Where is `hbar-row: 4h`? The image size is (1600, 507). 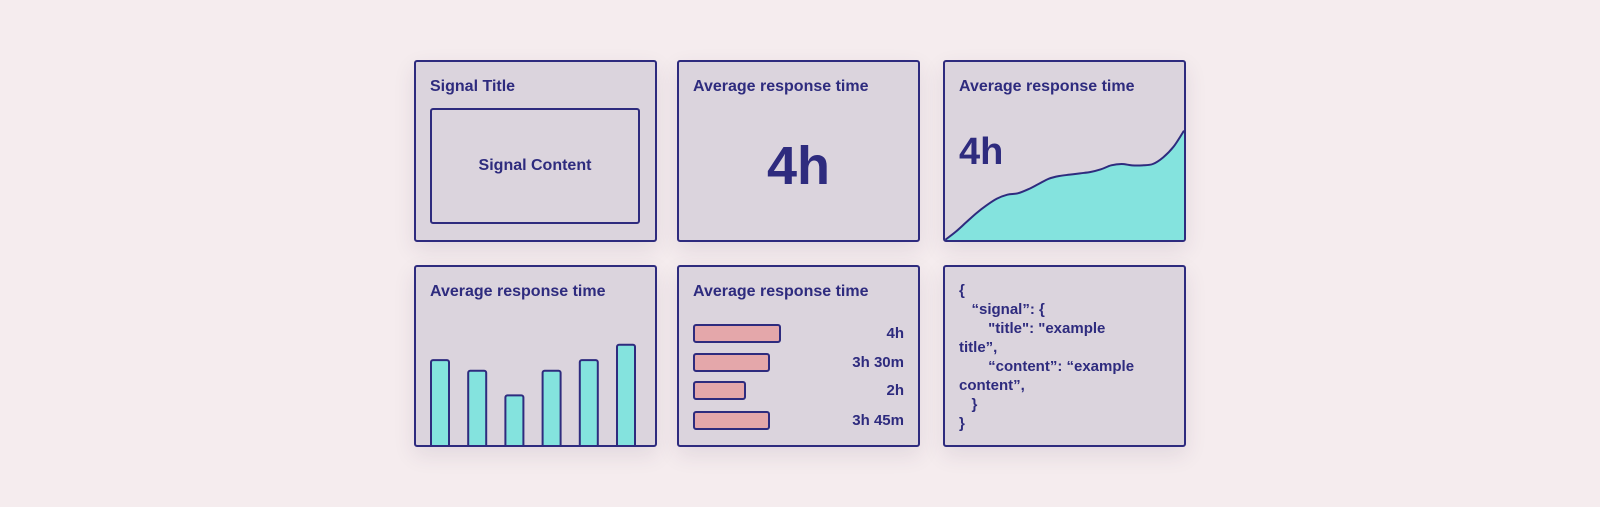
hbar-row: 4h is located at coordinates (798, 334).